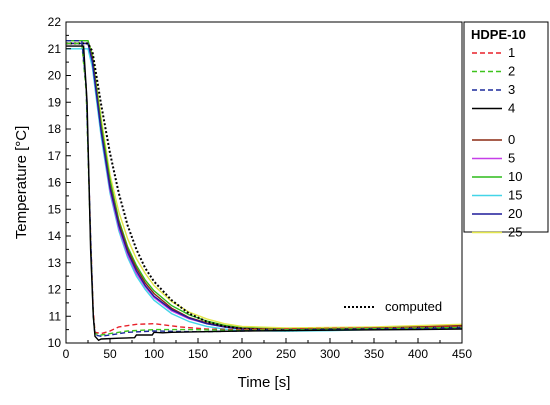 The width and height of the screenshot is (550, 405). I want to click on y-tick-label: 10, so click(55, 343).